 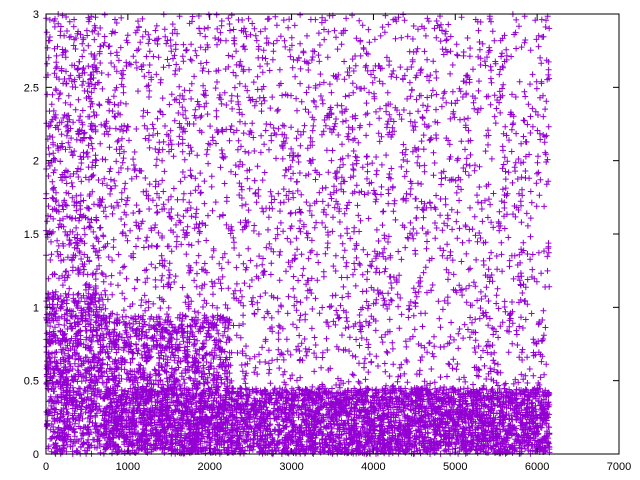 What do you see at coordinates (619, 467) in the screenshot?
I see `x-tick-label: 7000` at bounding box center [619, 467].